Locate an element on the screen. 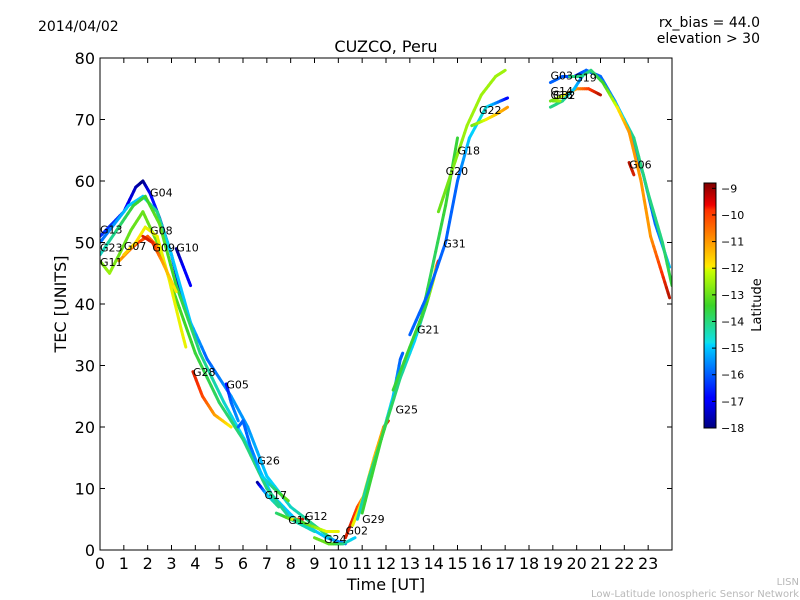 The height and width of the screenshot is (600, 800). series-g08 is located at coordinates (155, 287).